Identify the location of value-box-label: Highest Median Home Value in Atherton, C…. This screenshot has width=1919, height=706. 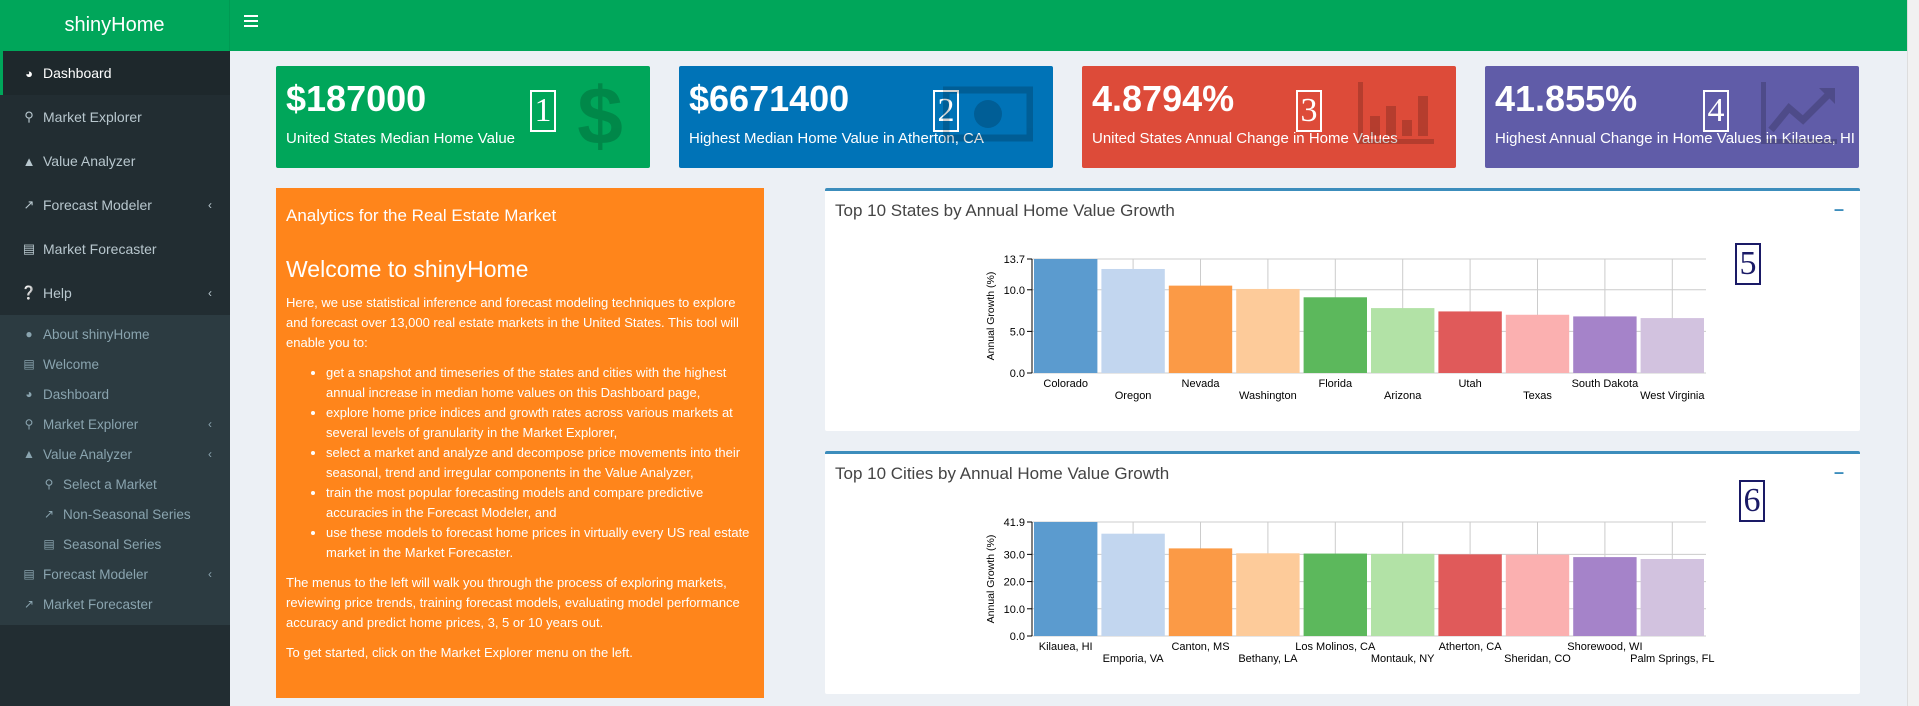
(836, 138).